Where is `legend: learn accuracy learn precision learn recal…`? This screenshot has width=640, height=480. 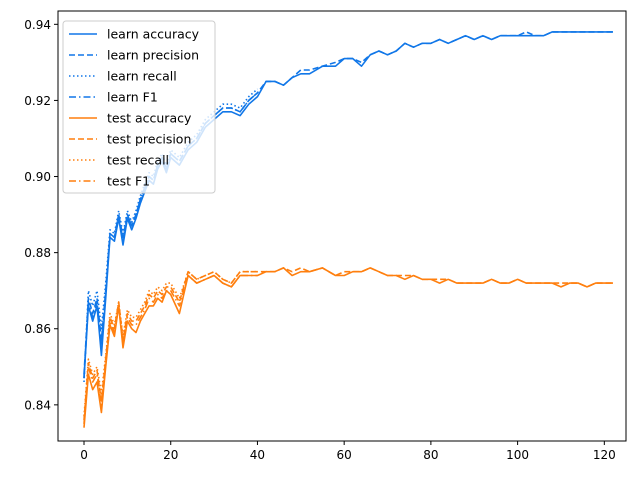 legend: learn accuracy learn precision learn recal… is located at coordinates (139, 107).